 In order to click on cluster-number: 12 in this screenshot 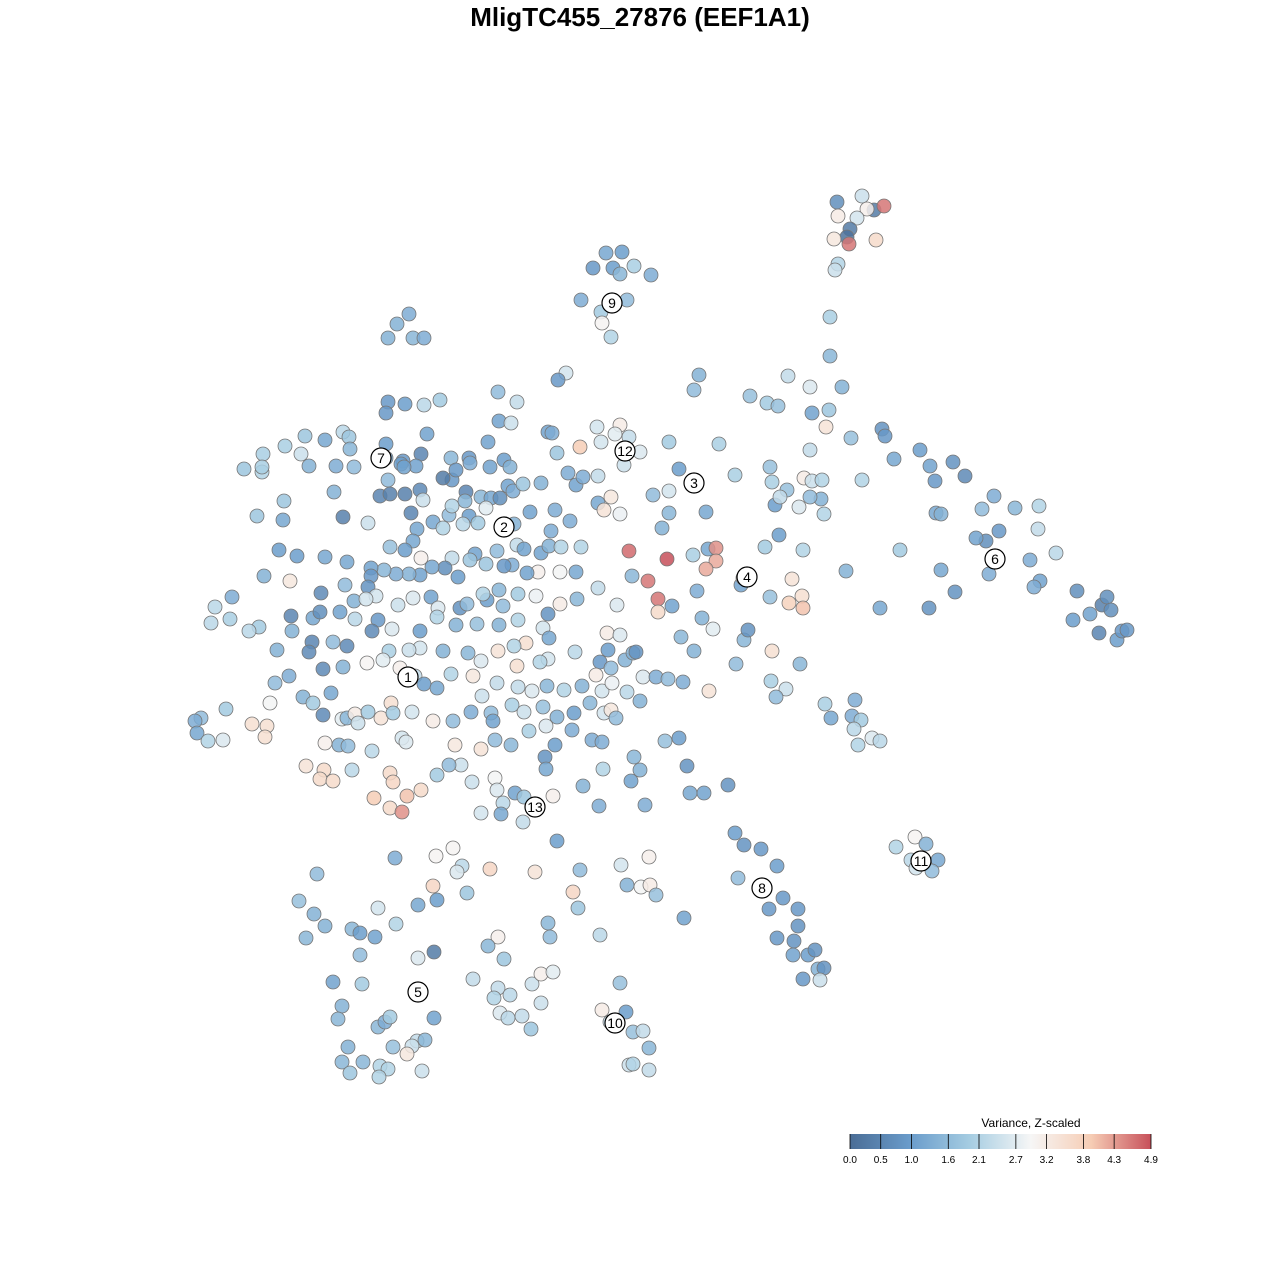, I will do `click(625, 451)`.